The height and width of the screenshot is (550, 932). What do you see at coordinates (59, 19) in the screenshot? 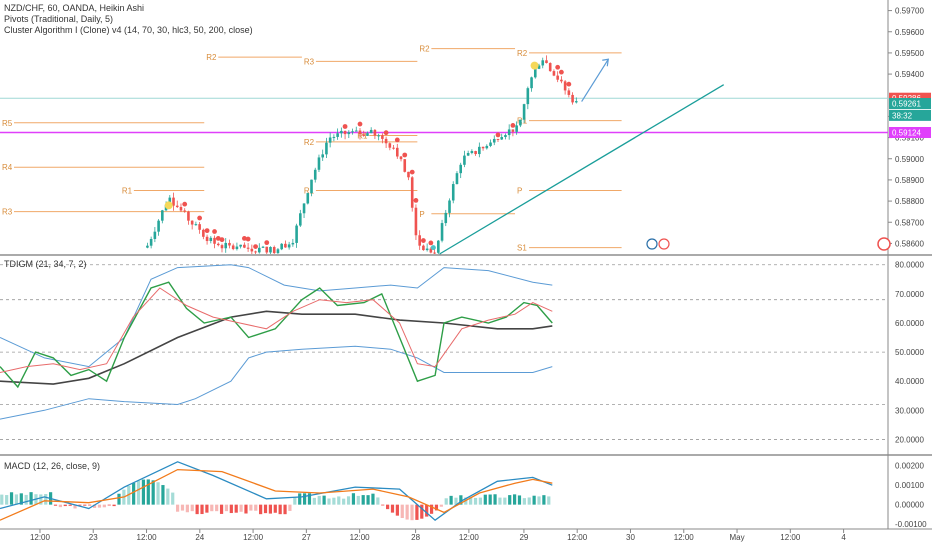
I see `pivots-indicator-label: Pivots (Traditional, Daily, 5)` at bounding box center [59, 19].